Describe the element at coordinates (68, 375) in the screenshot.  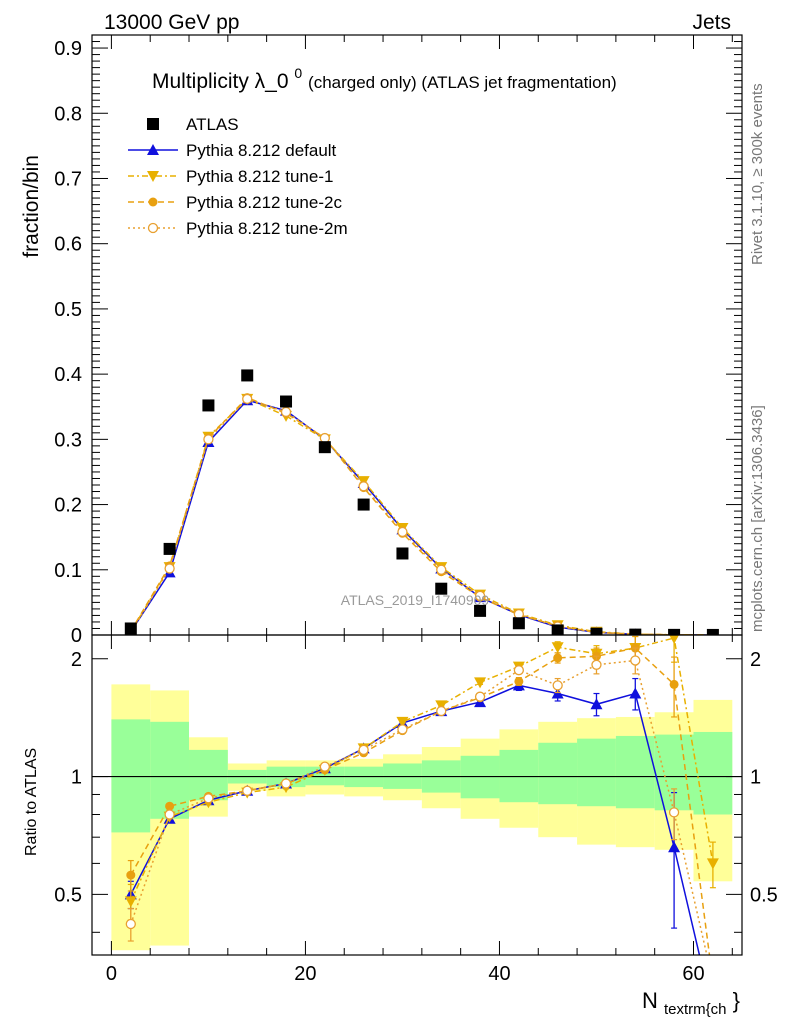
I see `y-tick-label-4: 0.4` at that location.